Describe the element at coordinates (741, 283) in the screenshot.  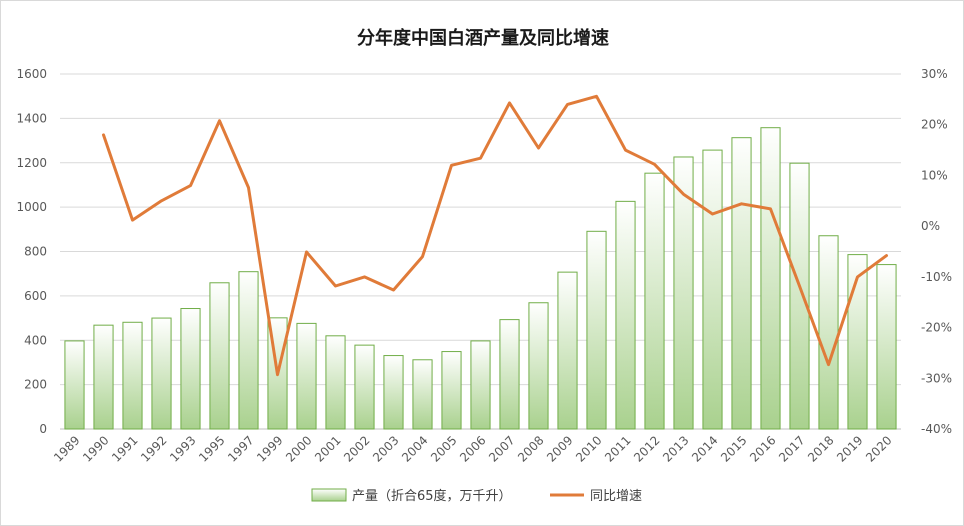
I see `bar-2015` at that location.